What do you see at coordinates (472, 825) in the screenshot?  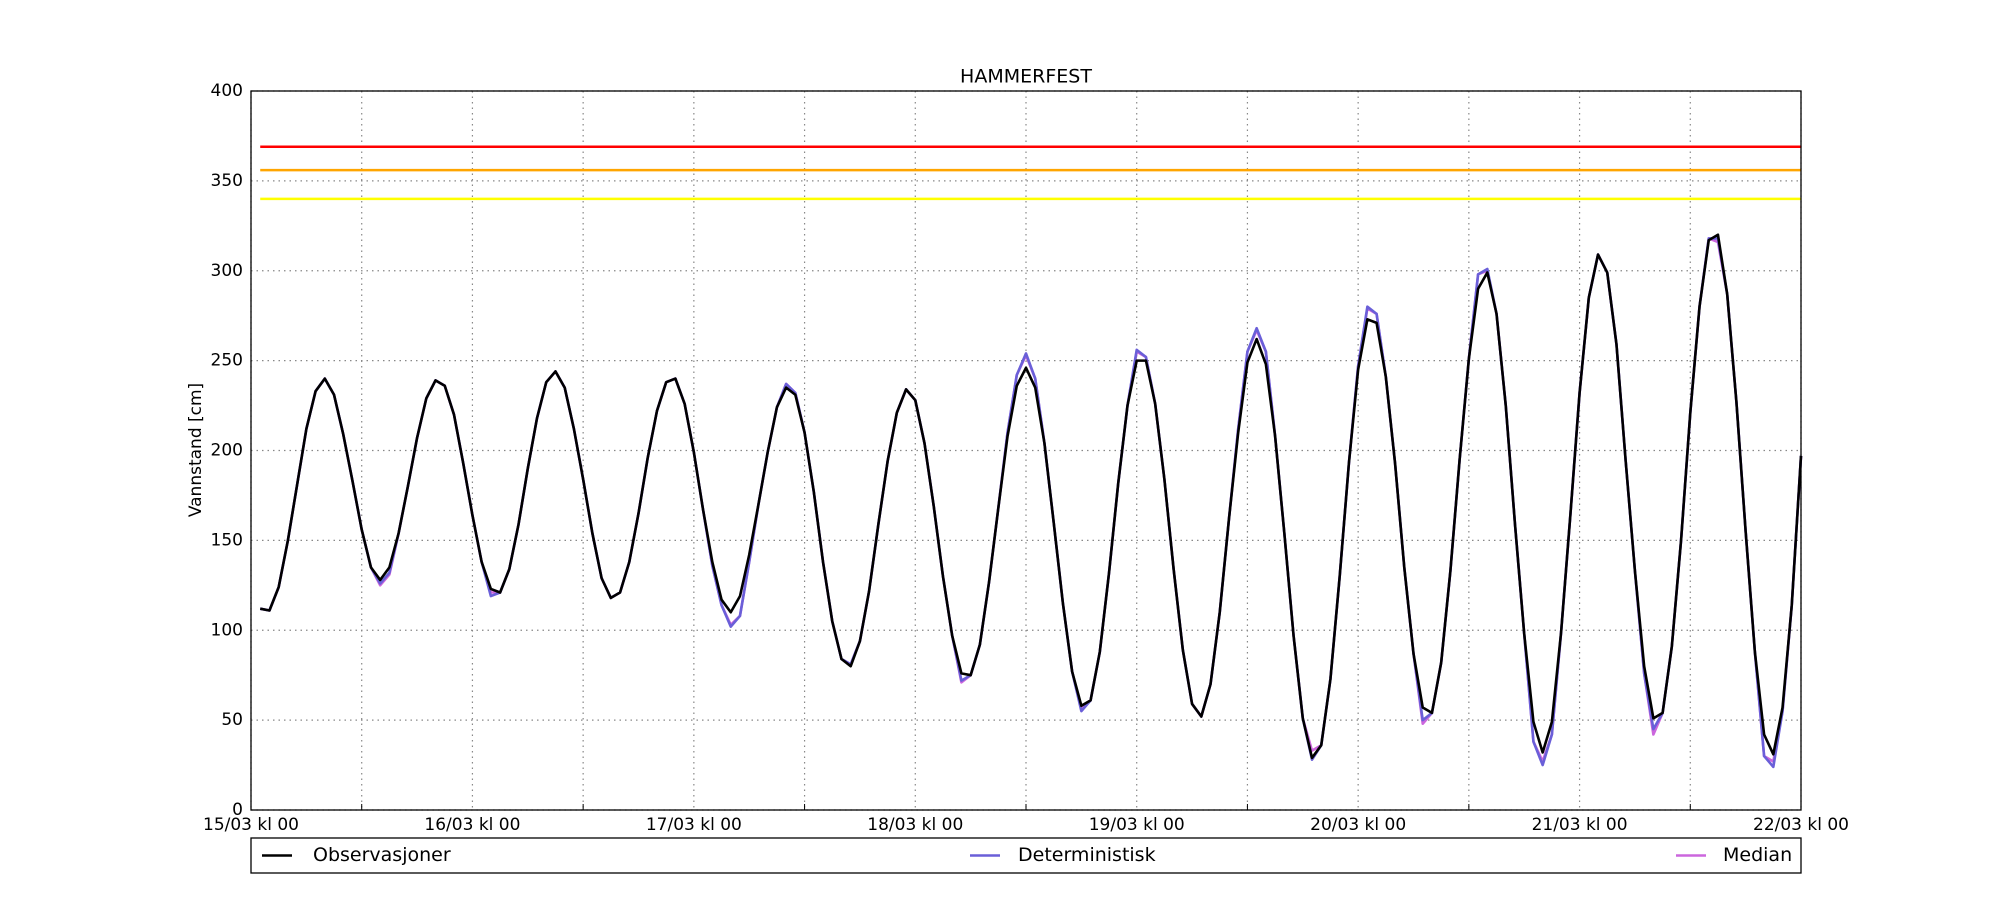 I see `x-tick-label: 16/03 kl 00` at bounding box center [472, 825].